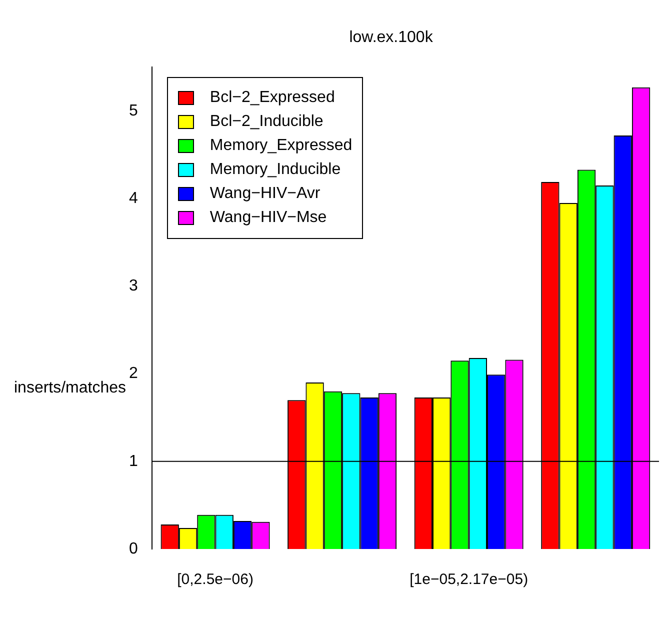 The image size is (667, 629). What do you see at coordinates (133, 373) in the screenshot?
I see `y-tick-label: 2` at bounding box center [133, 373].